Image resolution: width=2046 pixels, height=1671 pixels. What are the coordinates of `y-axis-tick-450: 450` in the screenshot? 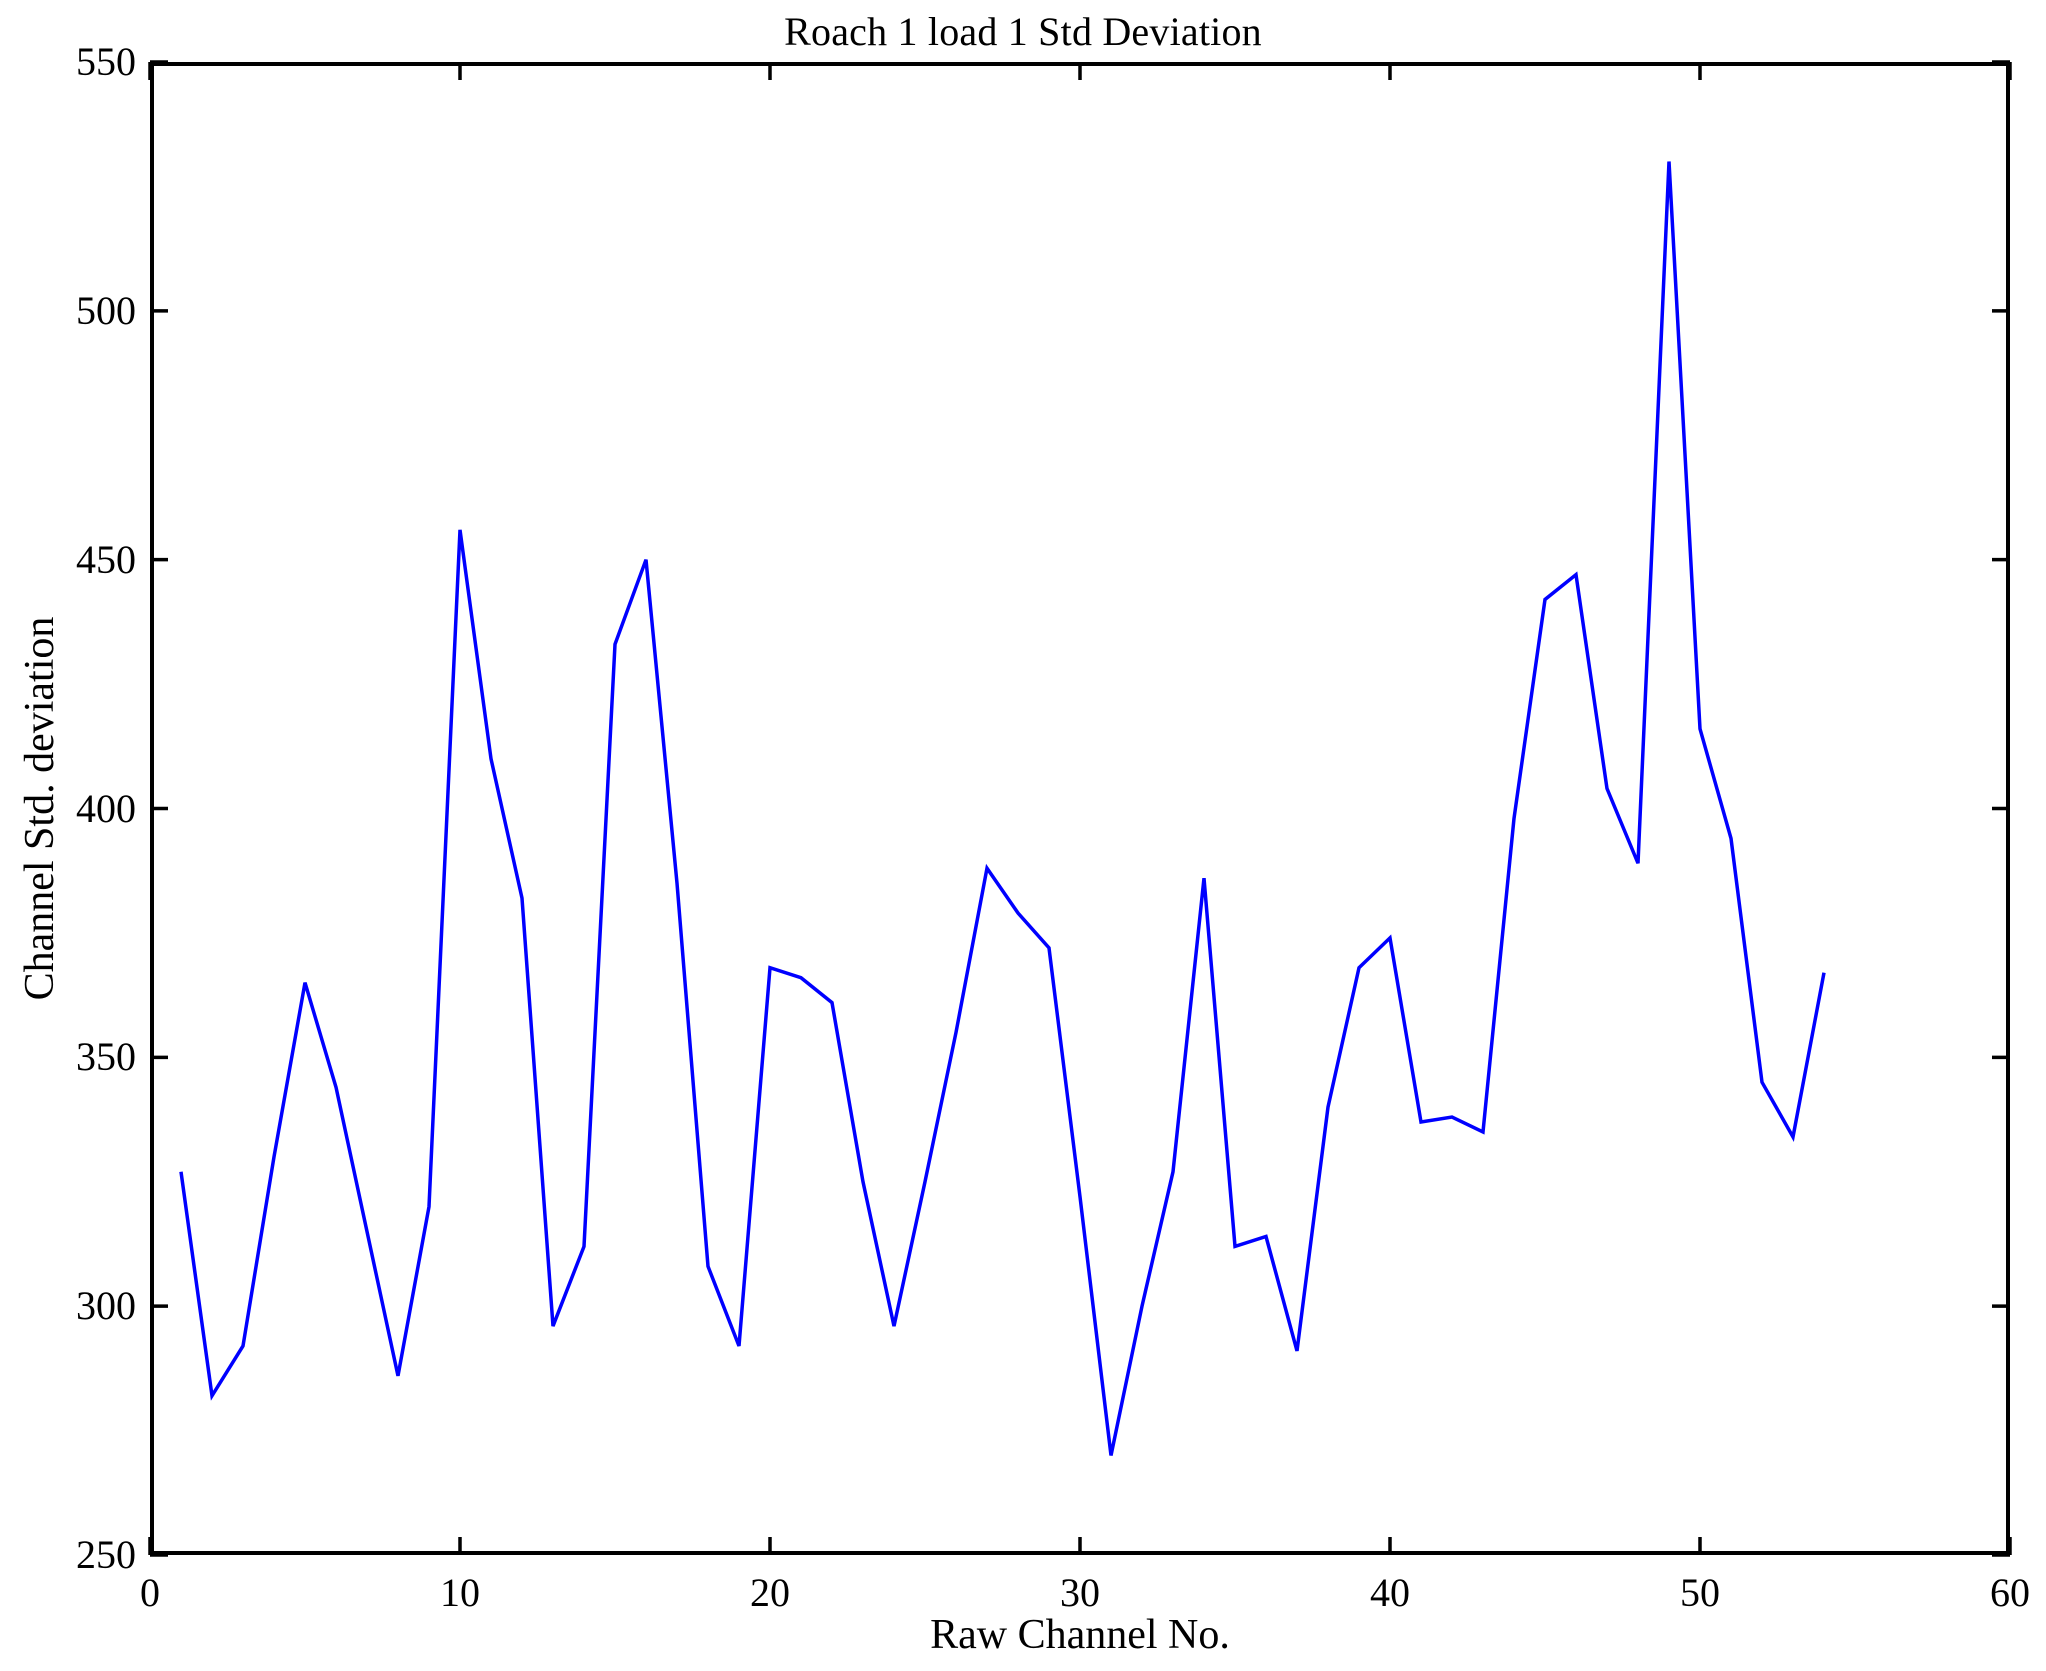 It's located at (106, 559).